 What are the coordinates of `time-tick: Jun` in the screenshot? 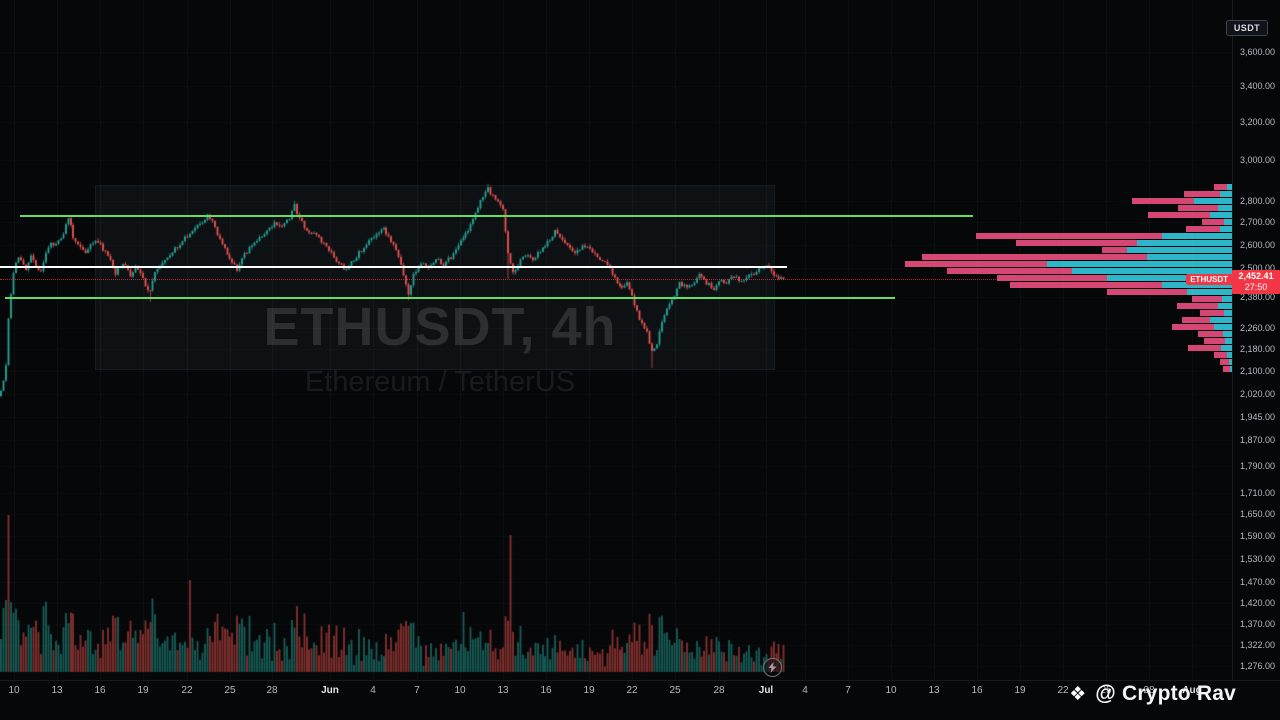 It's located at (330, 690).